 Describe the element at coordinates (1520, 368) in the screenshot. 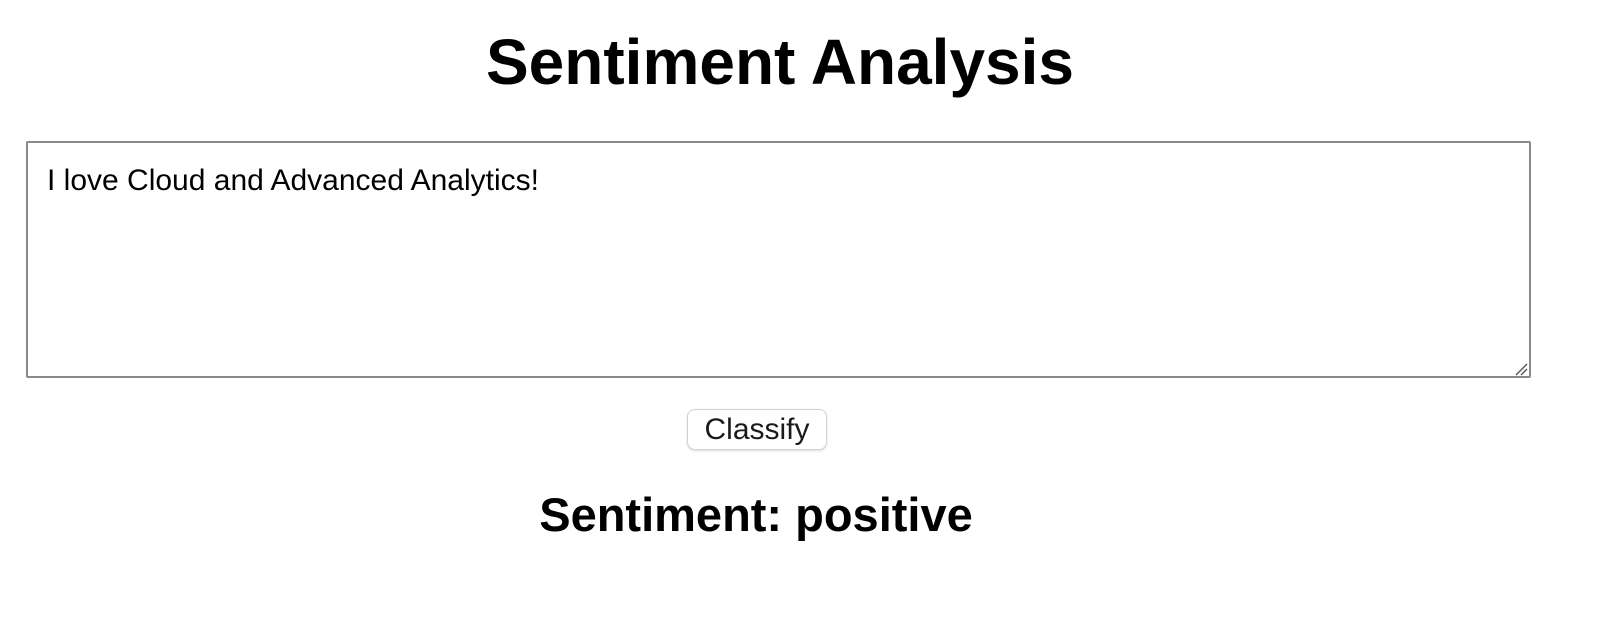

I see `resize-handle-icon` at that location.